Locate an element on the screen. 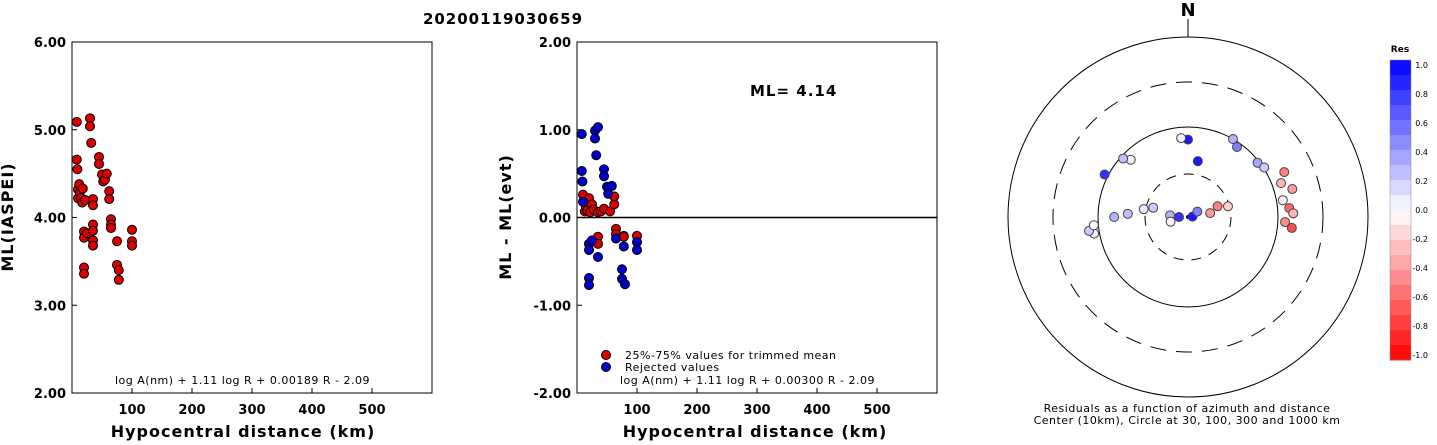  colorbar-tick-label: 0.0 is located at coordinates (1421, 210).